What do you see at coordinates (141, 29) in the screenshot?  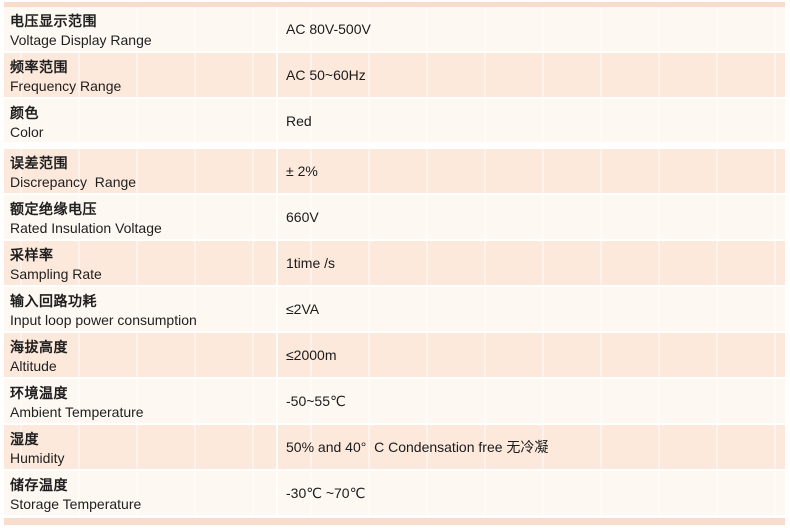 I see `spec-label-cell: 电压显示范围 Voltage Display Range` at bounding box center [141, 29].